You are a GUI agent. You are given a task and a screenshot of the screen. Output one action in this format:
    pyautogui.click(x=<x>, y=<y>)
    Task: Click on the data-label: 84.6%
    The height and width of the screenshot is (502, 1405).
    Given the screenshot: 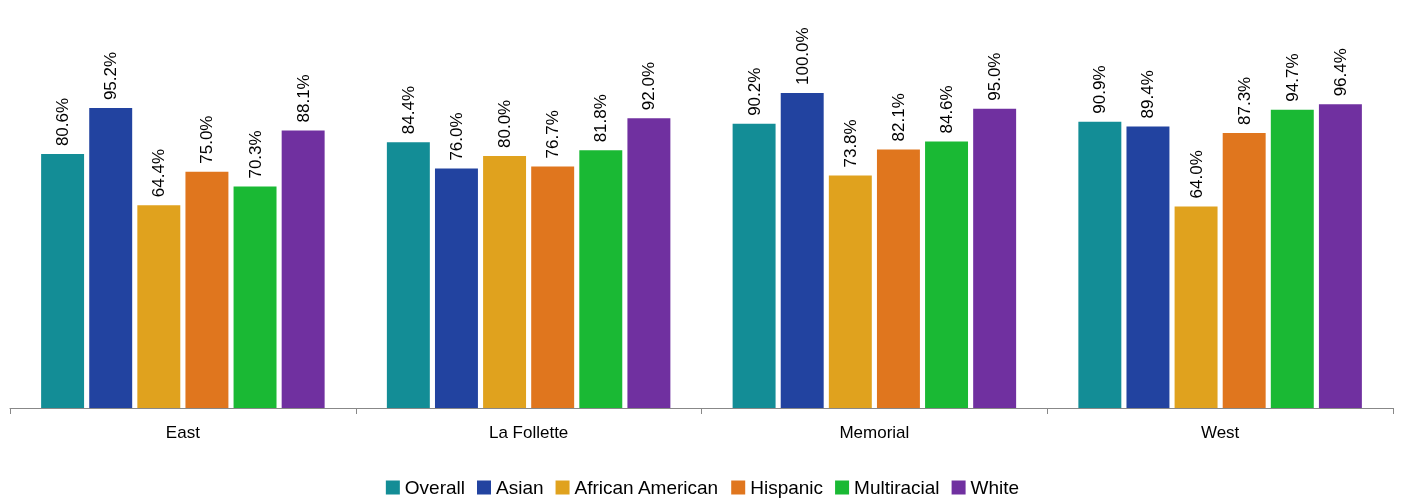 What is the action you would take?
    pyautogui.click(x=947, y=109)
    